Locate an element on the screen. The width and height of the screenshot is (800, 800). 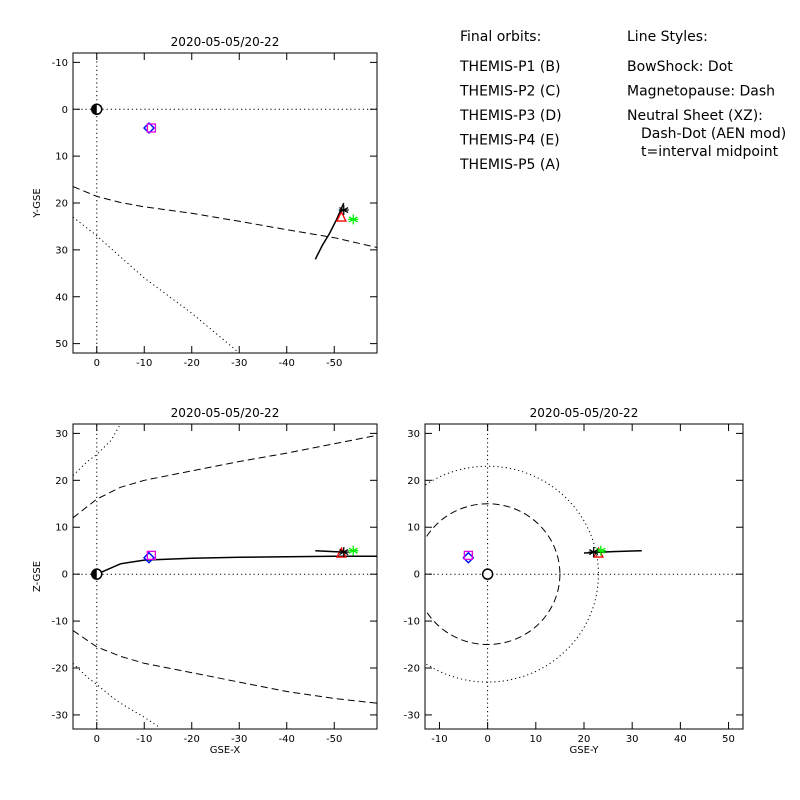
x-axis-label: GSE-X is located at coordinates (225, 750).